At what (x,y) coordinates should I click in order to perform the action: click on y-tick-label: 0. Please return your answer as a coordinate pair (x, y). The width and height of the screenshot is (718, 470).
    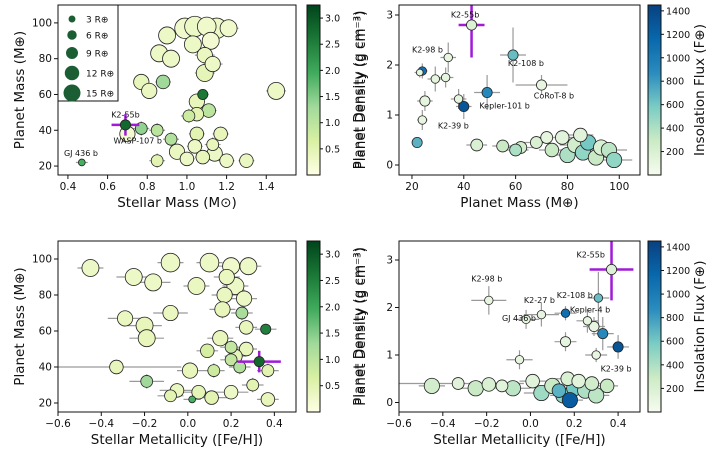
    Looking at the image, I should click on (389, 403).